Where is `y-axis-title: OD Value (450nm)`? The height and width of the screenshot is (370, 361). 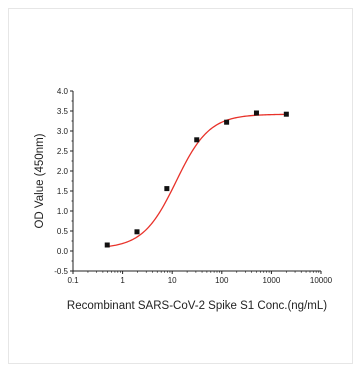
y-axis-title: OD Value (450nm) is located at coordinates (40, 180).